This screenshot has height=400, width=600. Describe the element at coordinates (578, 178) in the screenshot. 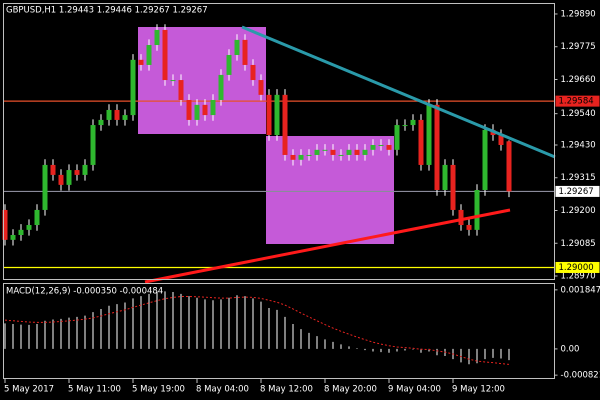

I see `y-tick-label: 1.29315` at that location.